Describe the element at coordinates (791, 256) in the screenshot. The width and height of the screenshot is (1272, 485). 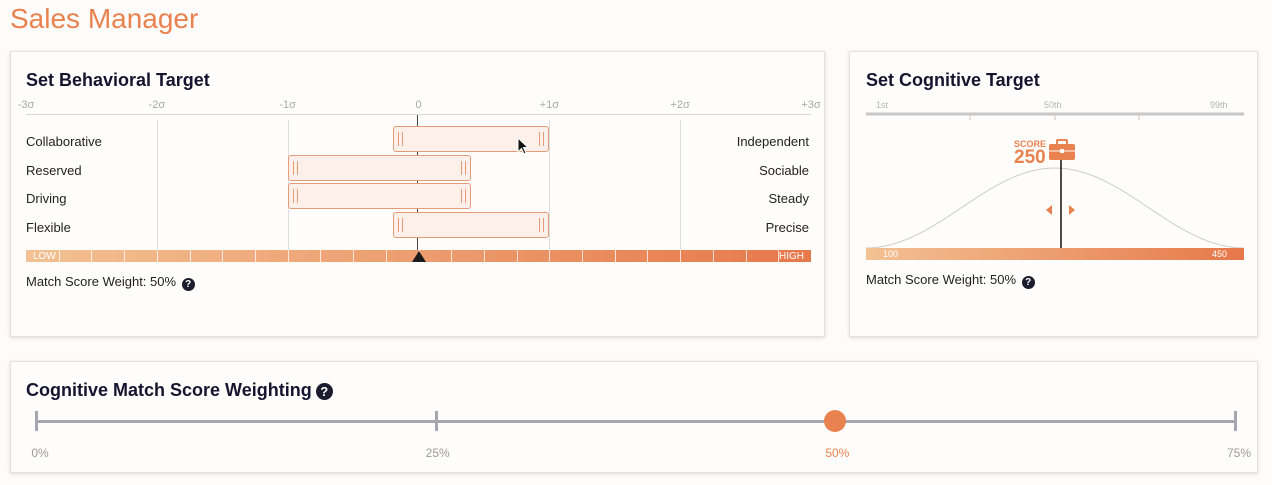
I see `scale-high-label: HIGH` at that location.